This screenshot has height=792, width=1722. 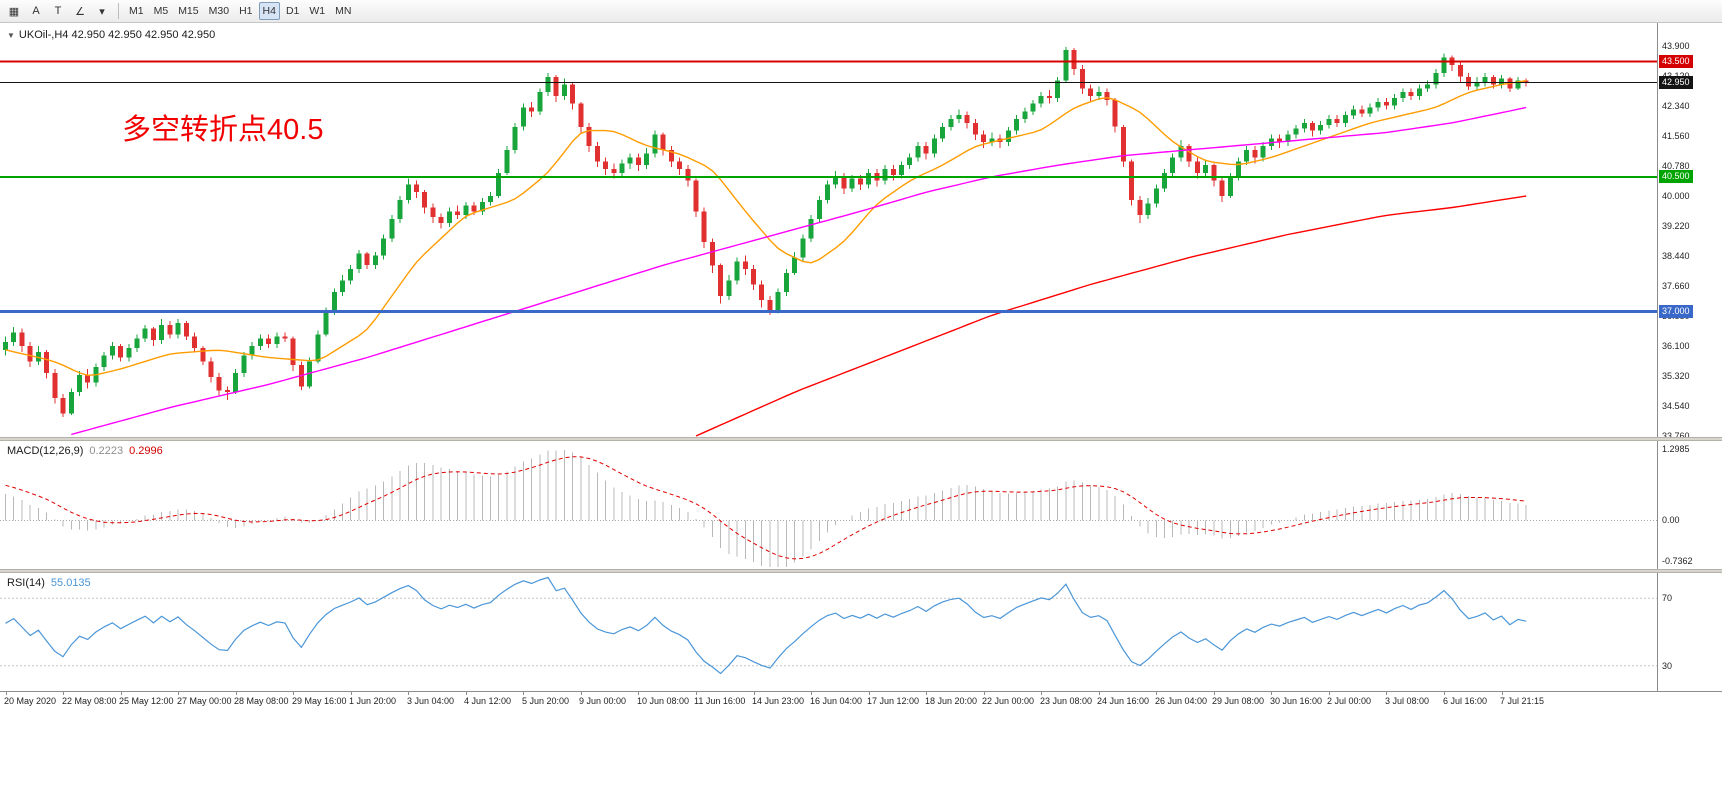 What do you see at coordinates (1676, 226) in the screenshot?
I see `price-axis-label: 39.220` at bounding box center [1676, 226].